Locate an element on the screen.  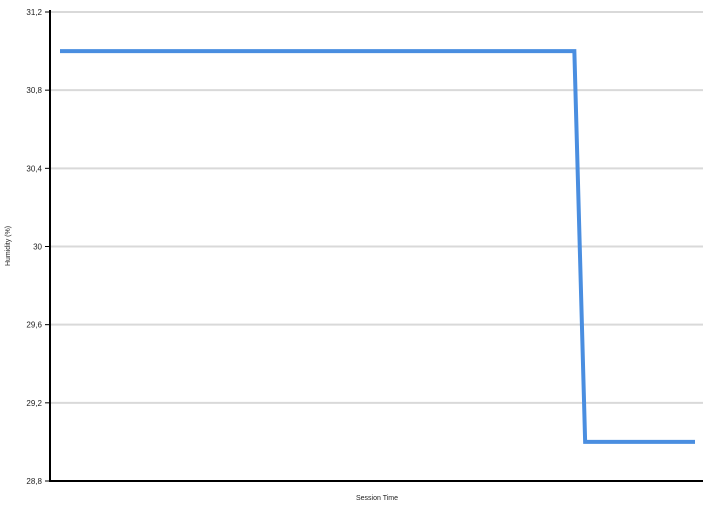
y-tick-label: 29,2 is located at coordinates (34, 403).